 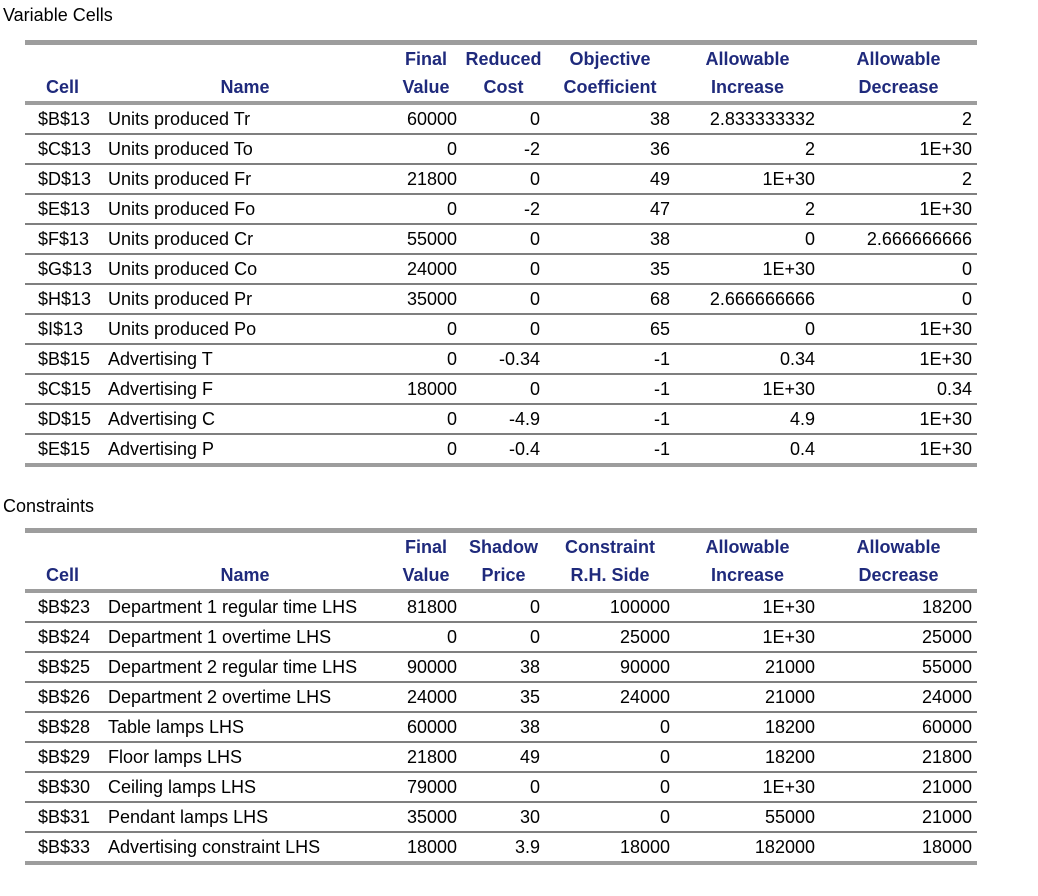 What do you see at coordinates (747, 209) in the screenshot?
I see `allowable-increase-cell: 2` at bounding box center [747, 209].